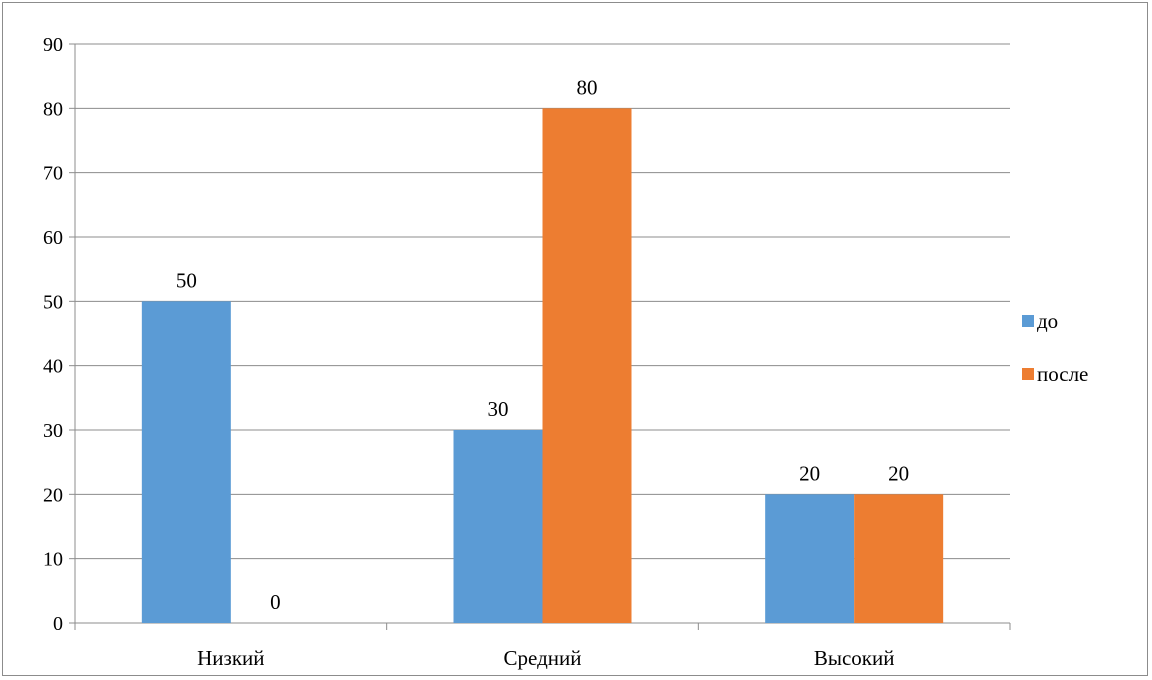  Describe the element at coordinates (587, 87) in the screenshot. I see `data-label: 80` at that location.